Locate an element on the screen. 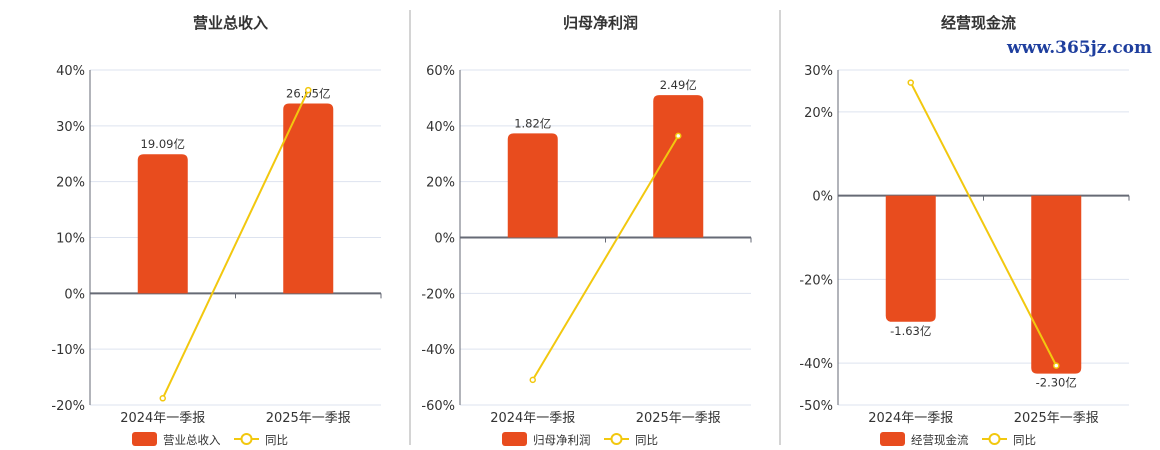 This screenshot has height=450, width=1160. bar-data-label: 19.09亿 is located at coordinates (163, 144).